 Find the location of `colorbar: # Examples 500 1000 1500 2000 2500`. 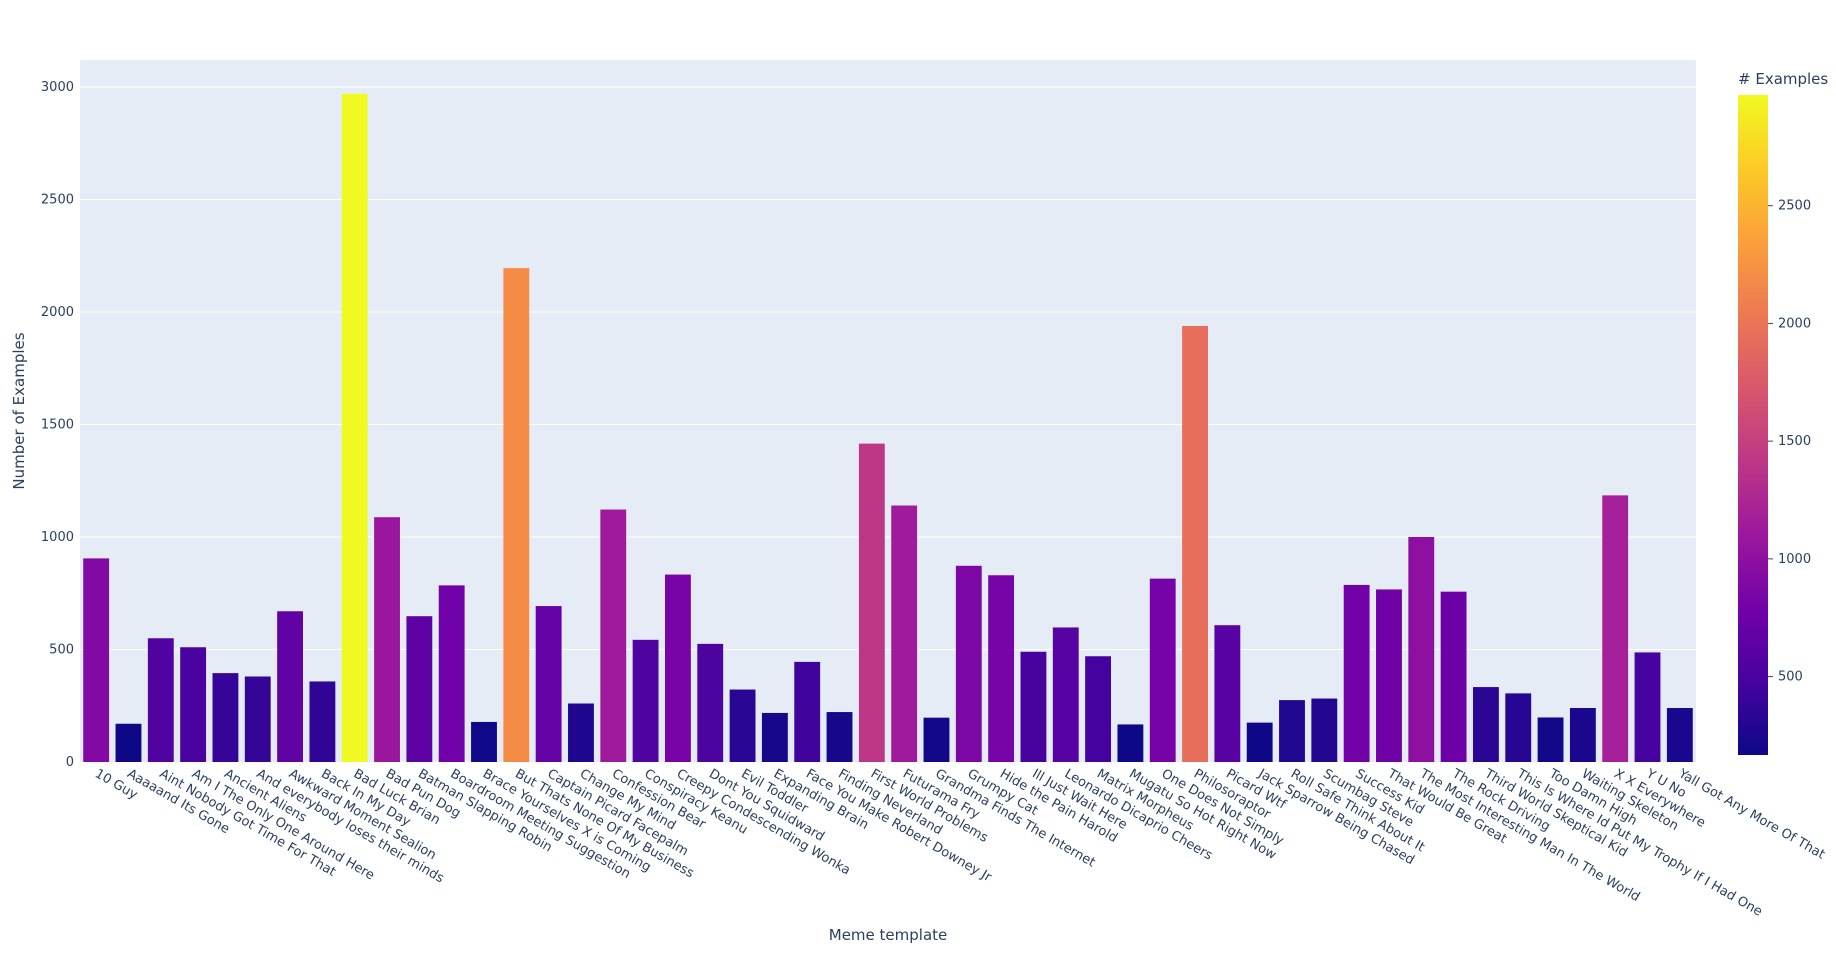

colorbar: # Examples 500 1000 1500 2000 2500 is located at coordinates (1783, 412).